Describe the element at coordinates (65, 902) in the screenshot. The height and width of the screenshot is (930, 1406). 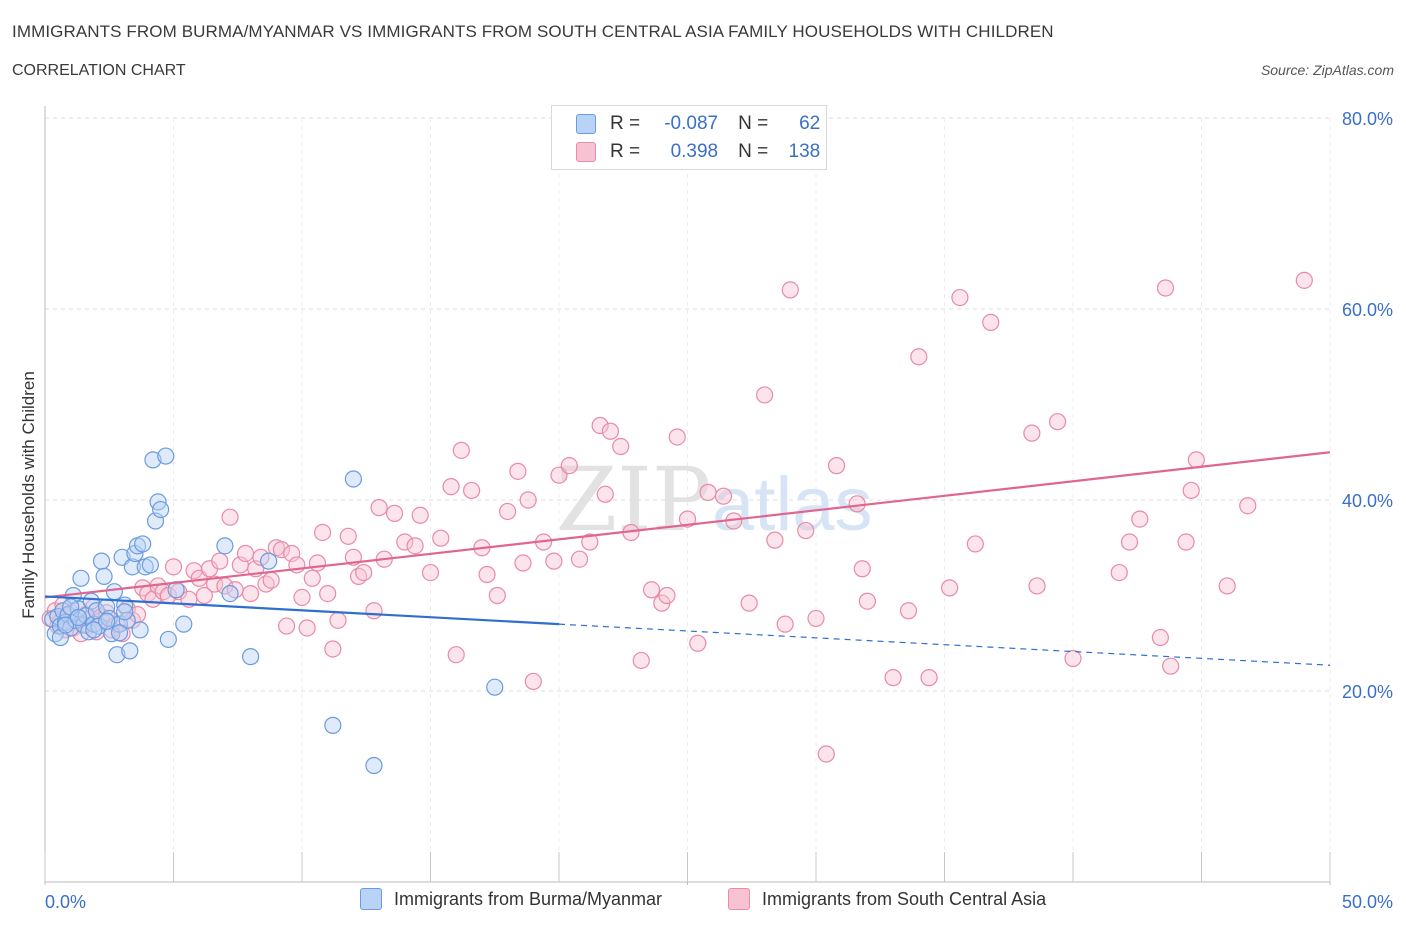
I see `x-tick-label: 0.0%` at that location.